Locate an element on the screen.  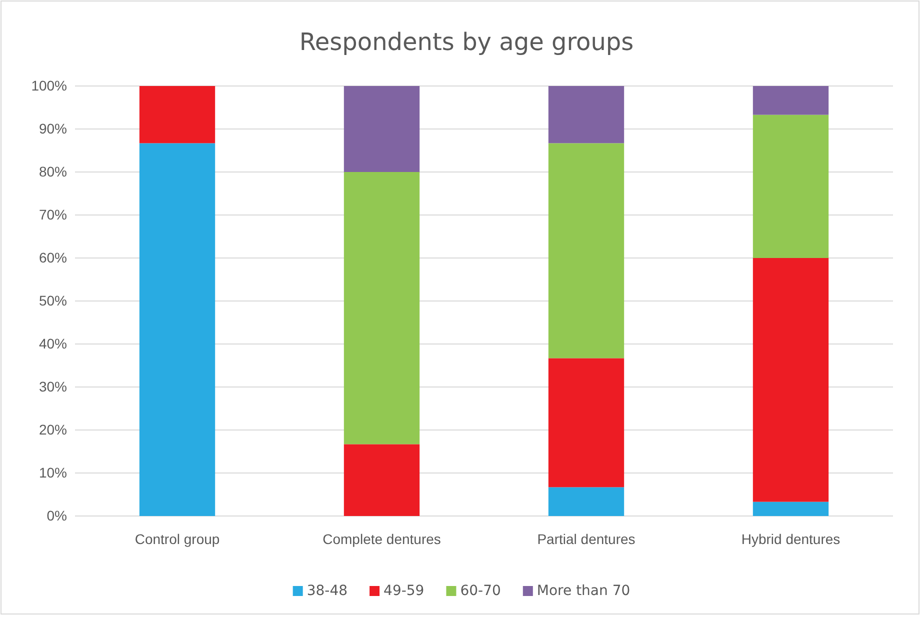
x-tick-label: Partial dentures is located at coordinates (586, 538).